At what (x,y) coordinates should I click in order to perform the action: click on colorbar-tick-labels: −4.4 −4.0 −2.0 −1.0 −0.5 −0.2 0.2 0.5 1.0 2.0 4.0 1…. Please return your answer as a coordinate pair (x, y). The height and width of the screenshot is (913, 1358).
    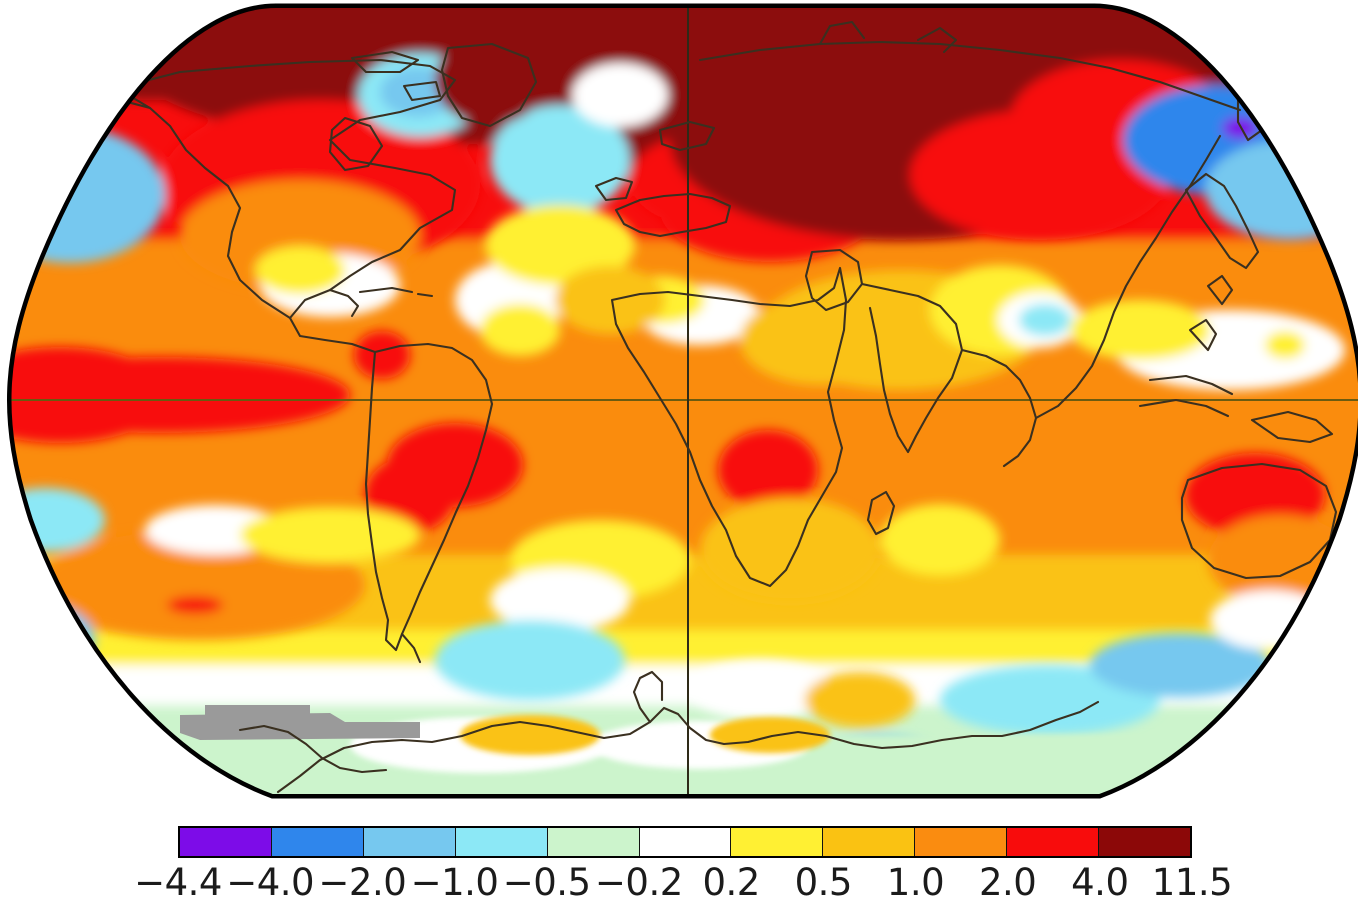
    Looking at the image, I should click on (683, 883).